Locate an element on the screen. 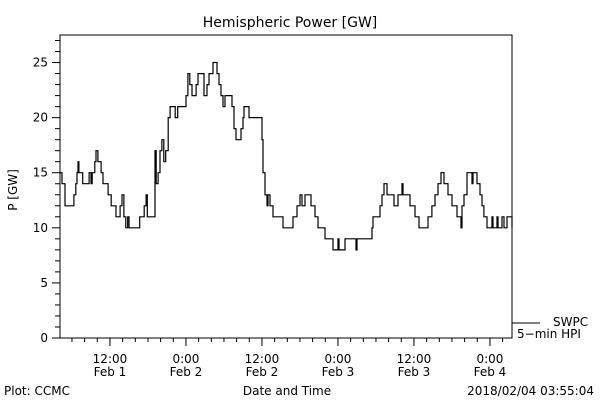  footer-credit: Plot: CCMC is located at coordinates (37, 391).